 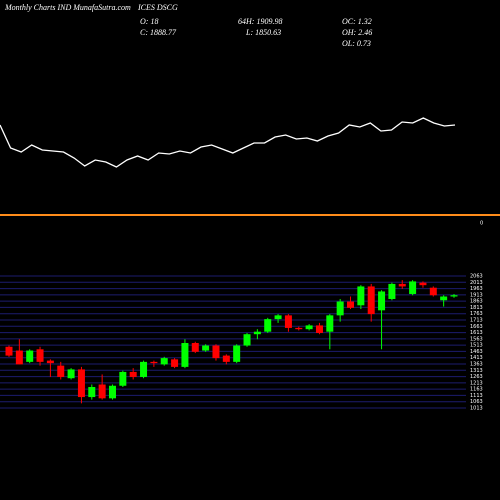 I want to click on oh-label: OH: 2.46, so click(x=357, y=32).